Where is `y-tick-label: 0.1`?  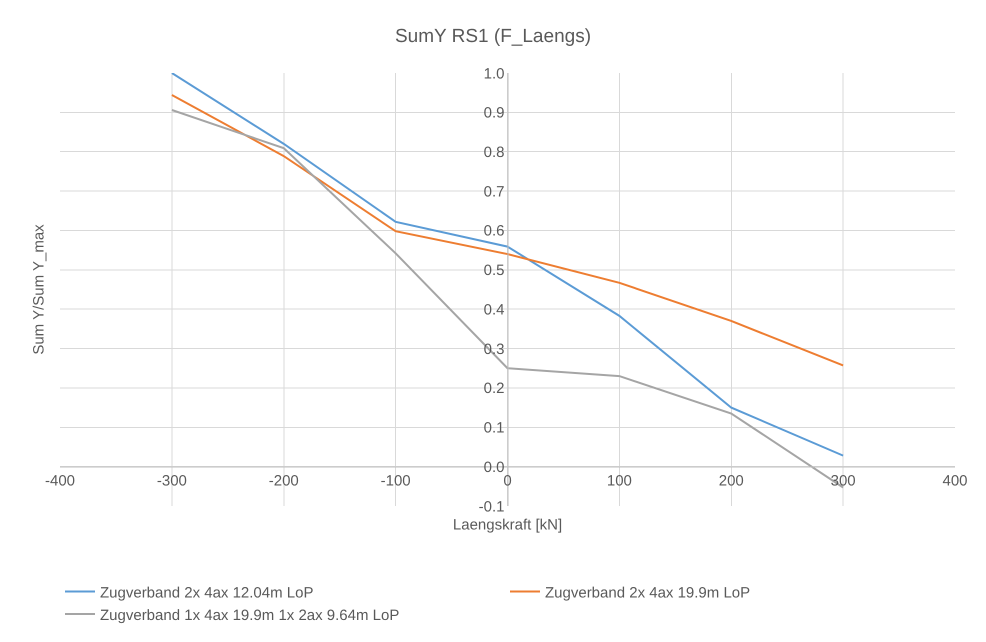 y-tick-label: 0.1 is located at coordinates (494, 428).